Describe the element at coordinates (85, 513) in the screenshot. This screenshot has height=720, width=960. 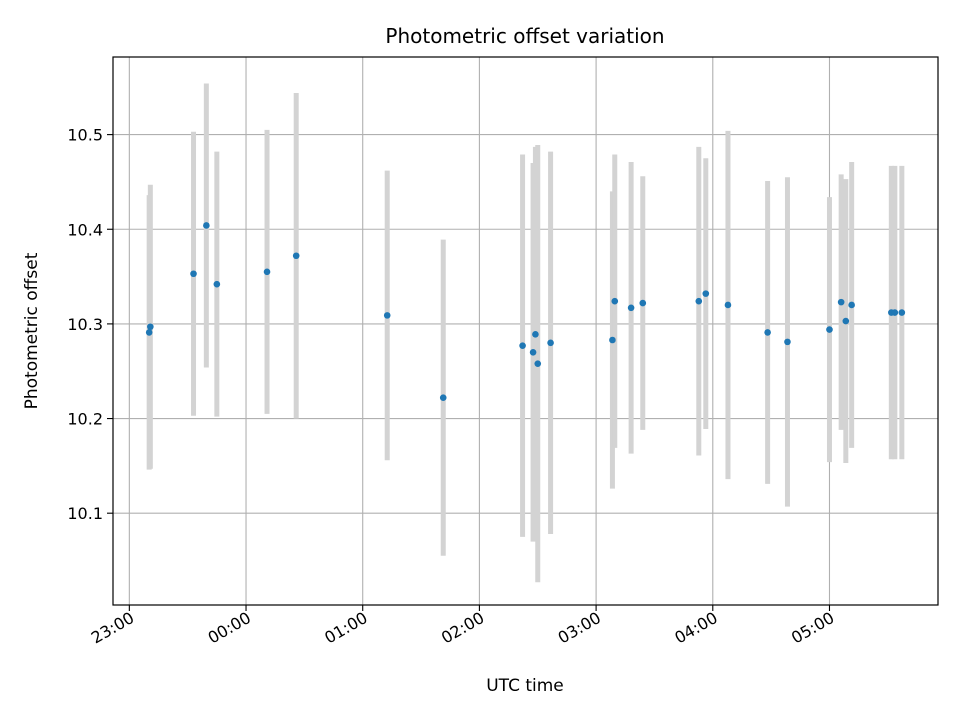
I see `y-tick-label: 10.1` at that location.